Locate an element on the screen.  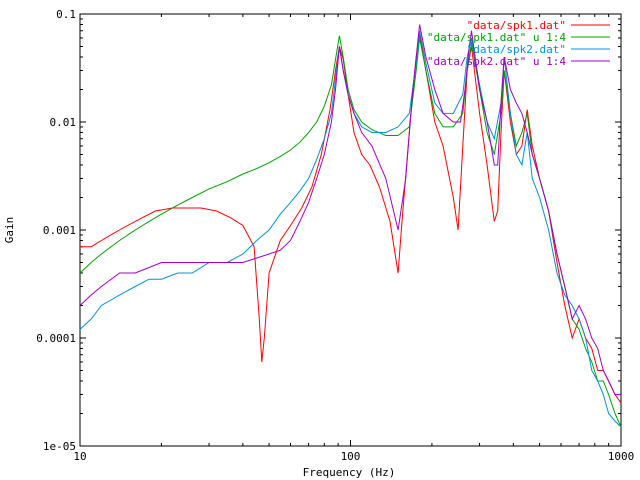
legend-label-3: "data/spk2.dat" is located at coordinates (516, 49).